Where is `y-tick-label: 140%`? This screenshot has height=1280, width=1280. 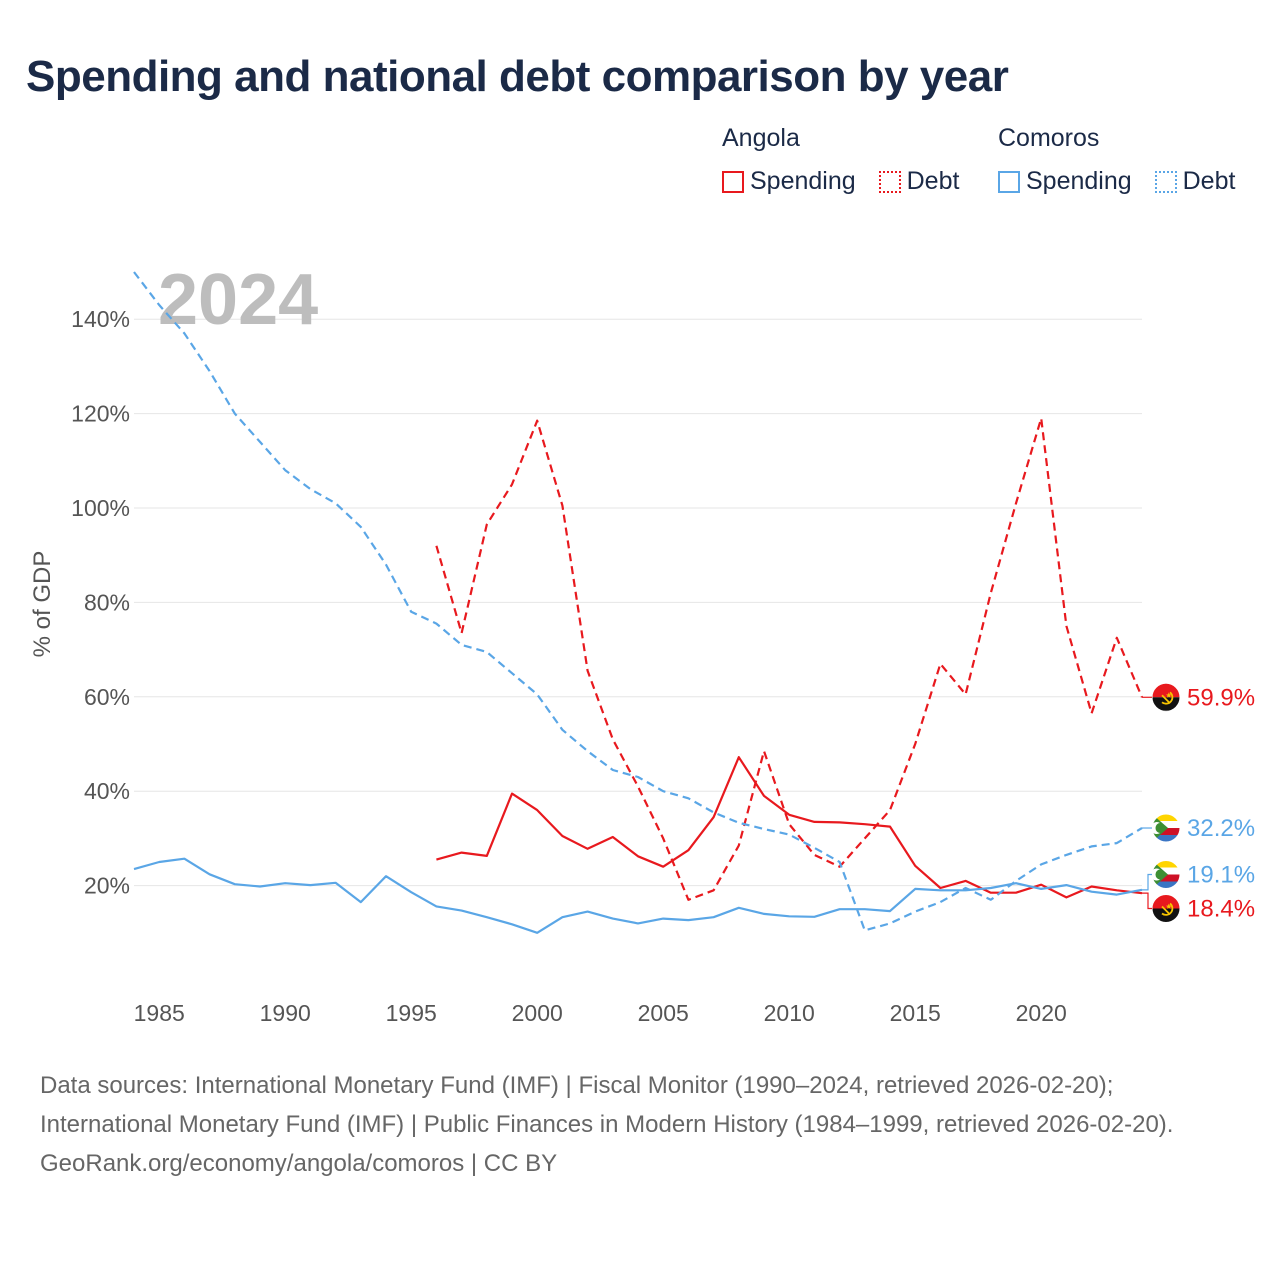
y-tick-label: 140% is located at coordinates (100, 319).